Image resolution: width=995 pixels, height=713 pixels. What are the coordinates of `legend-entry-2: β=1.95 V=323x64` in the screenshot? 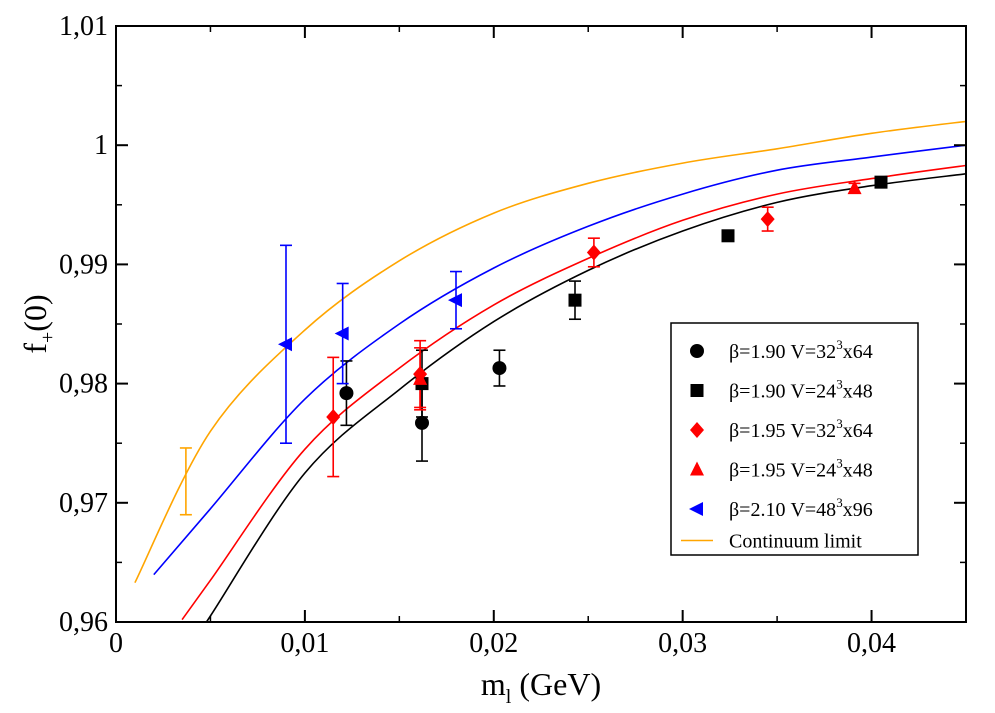 It's located at (781, 429).